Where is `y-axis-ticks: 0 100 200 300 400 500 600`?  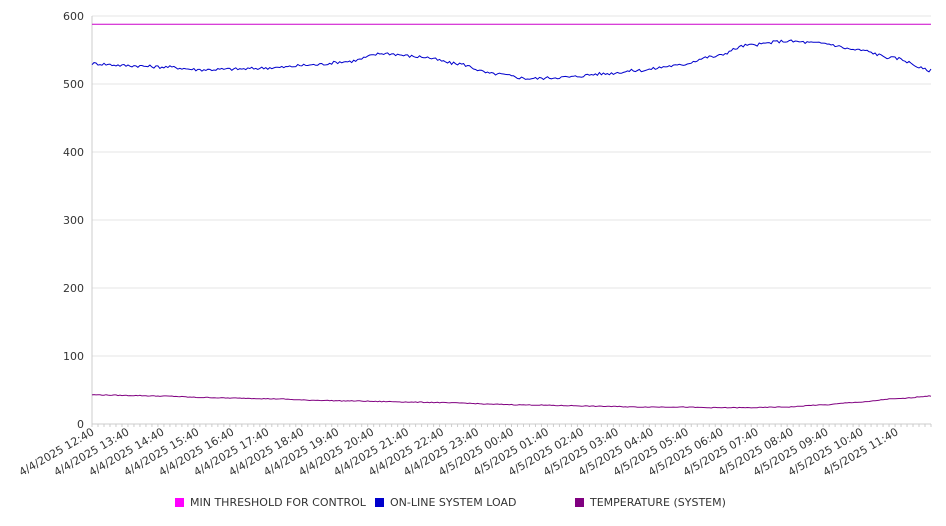 y-axis-ticks: 0 100 200 300 400 500 600 is located at coordinates (73, 220).